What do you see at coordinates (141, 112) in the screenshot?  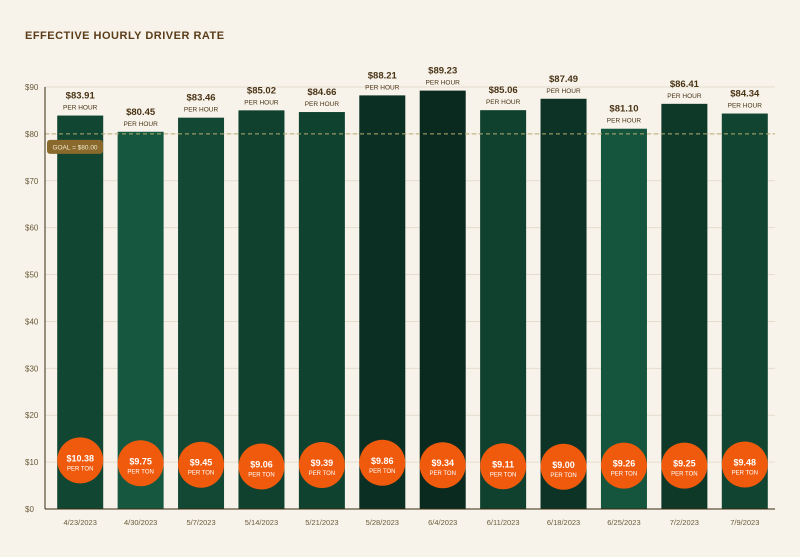 I see `bar-value-label: $80.45` at bounding box center [141, 112].